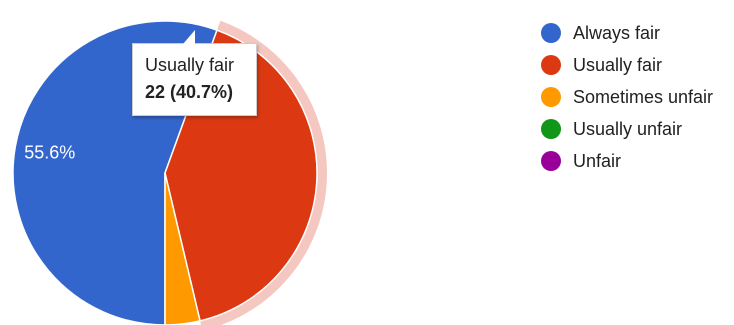  Describe the element at coordinates (49, 153) in the screenshot. I see `slice-label-always-fair: 55.6%` at that location.